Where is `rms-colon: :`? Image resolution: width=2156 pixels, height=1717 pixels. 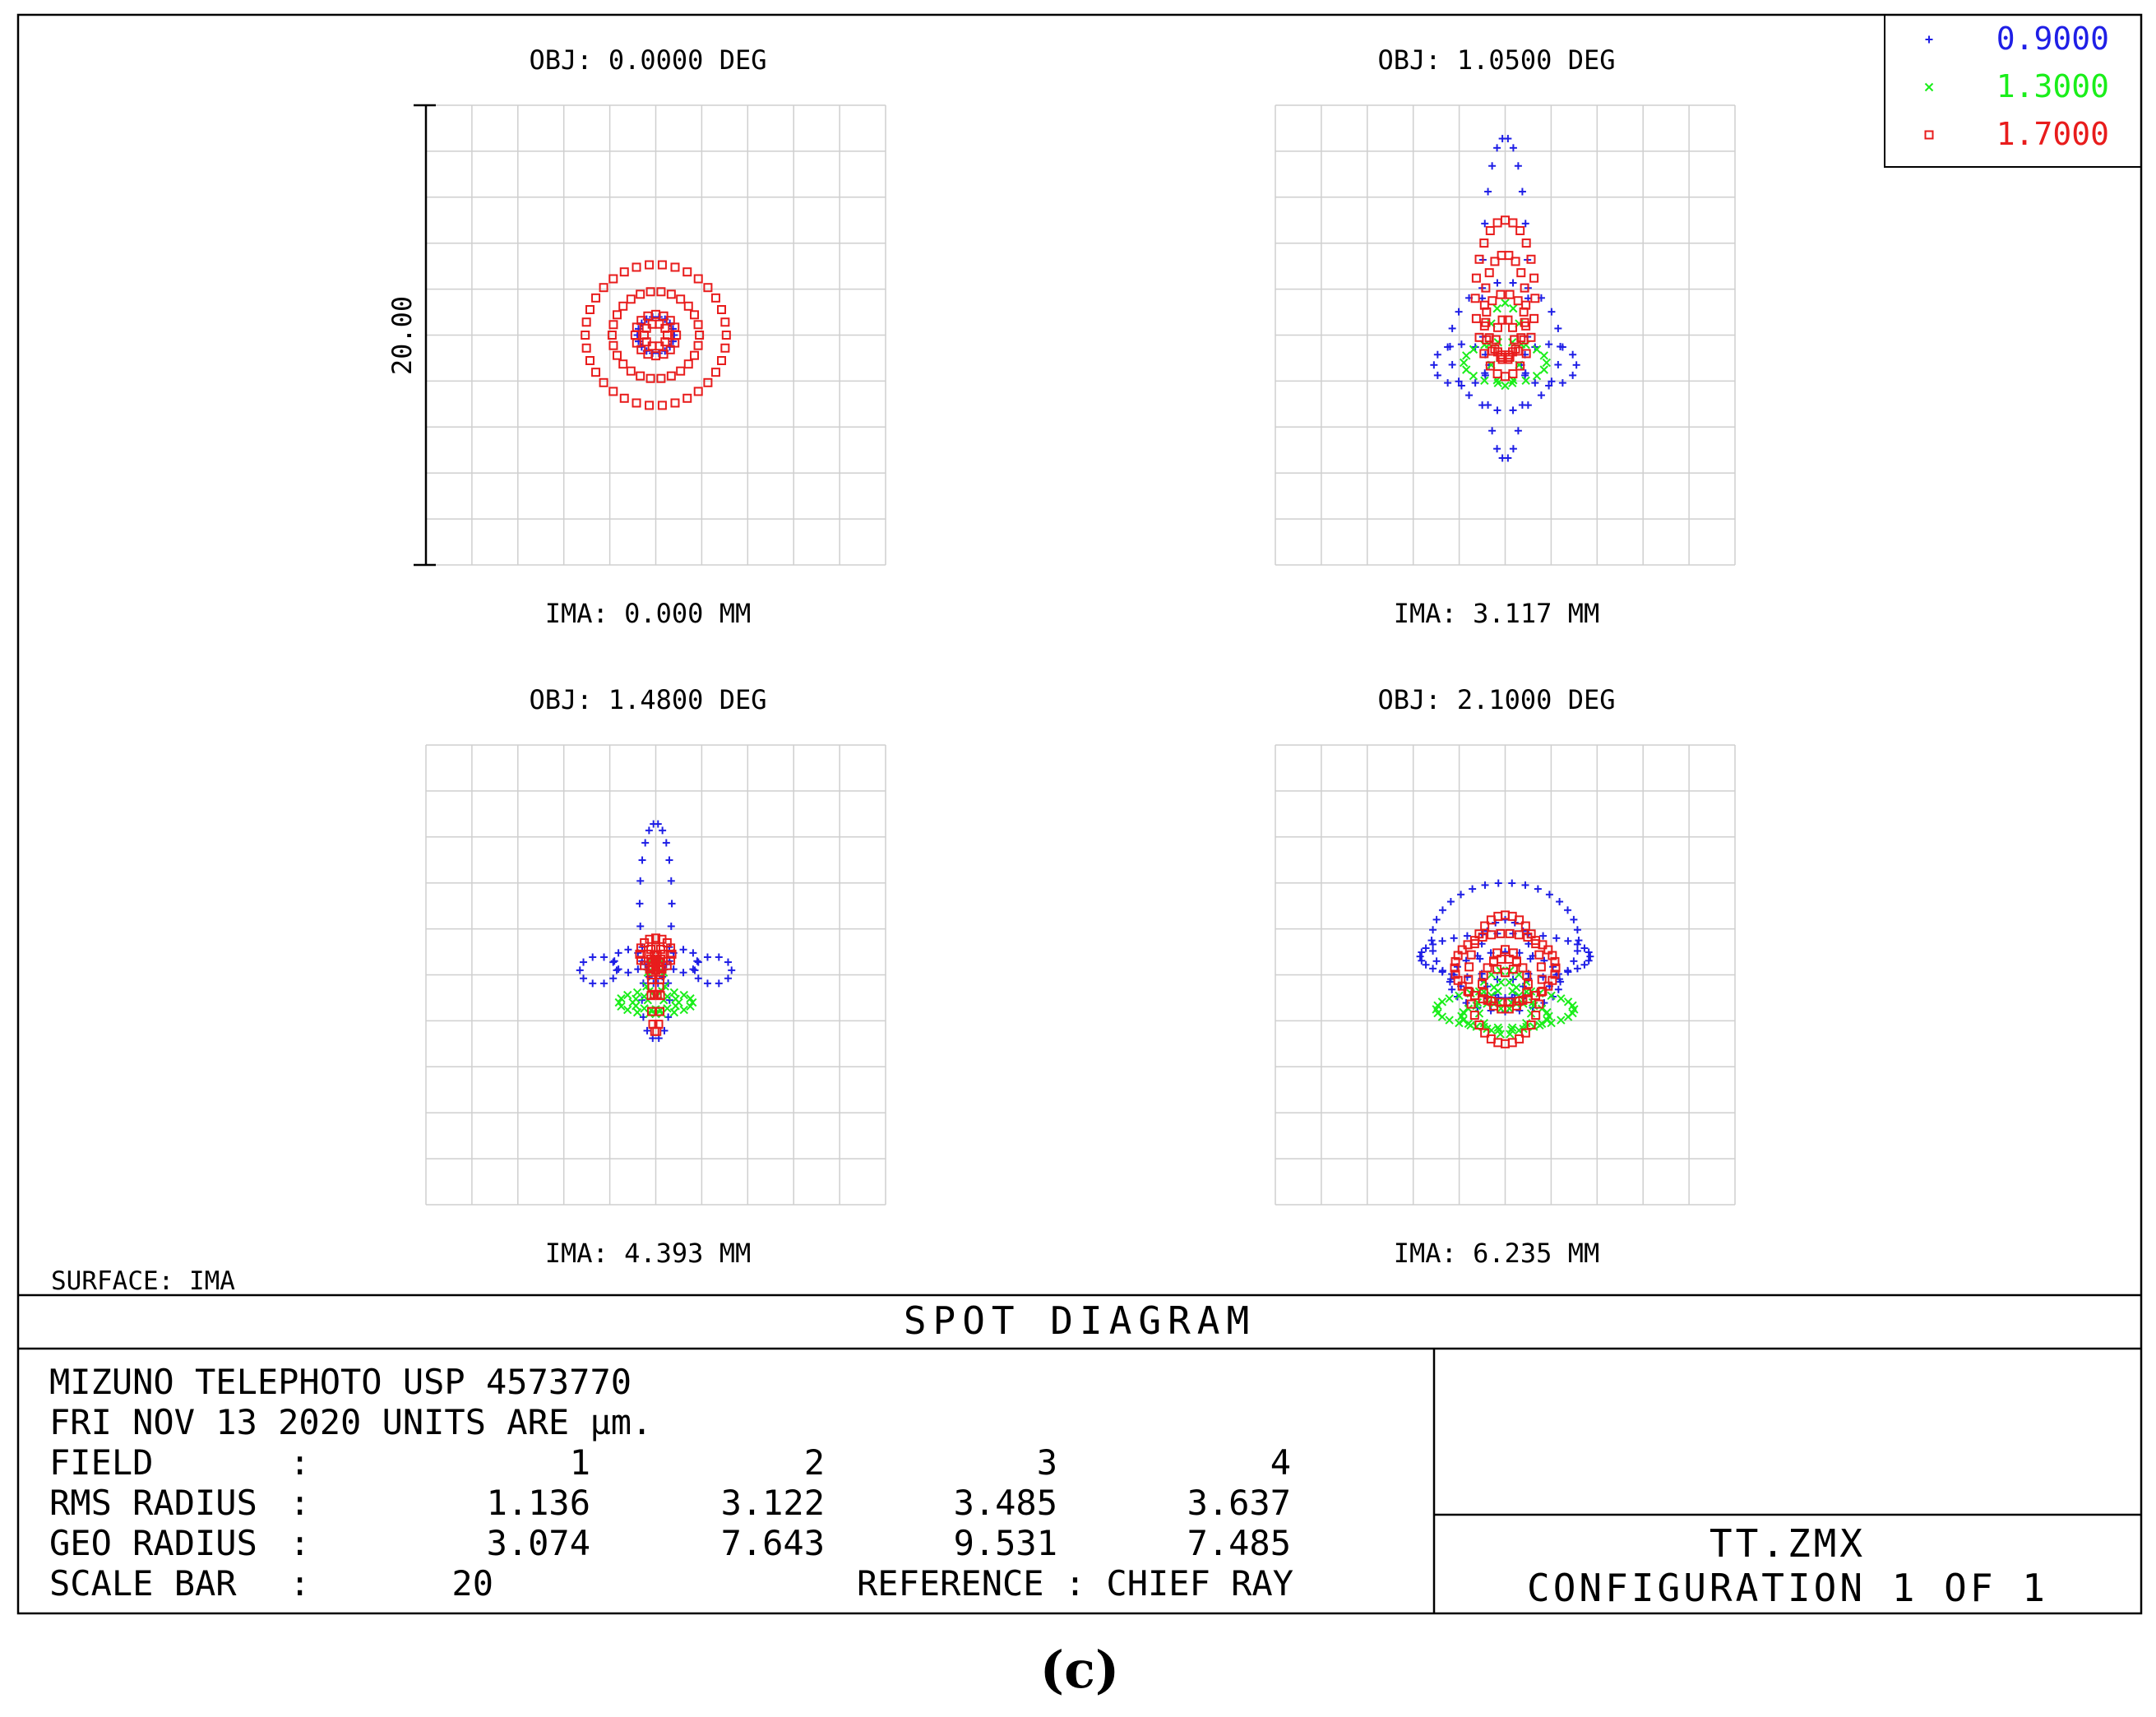
rms-colon: : is located at coordinates (300, 1503).